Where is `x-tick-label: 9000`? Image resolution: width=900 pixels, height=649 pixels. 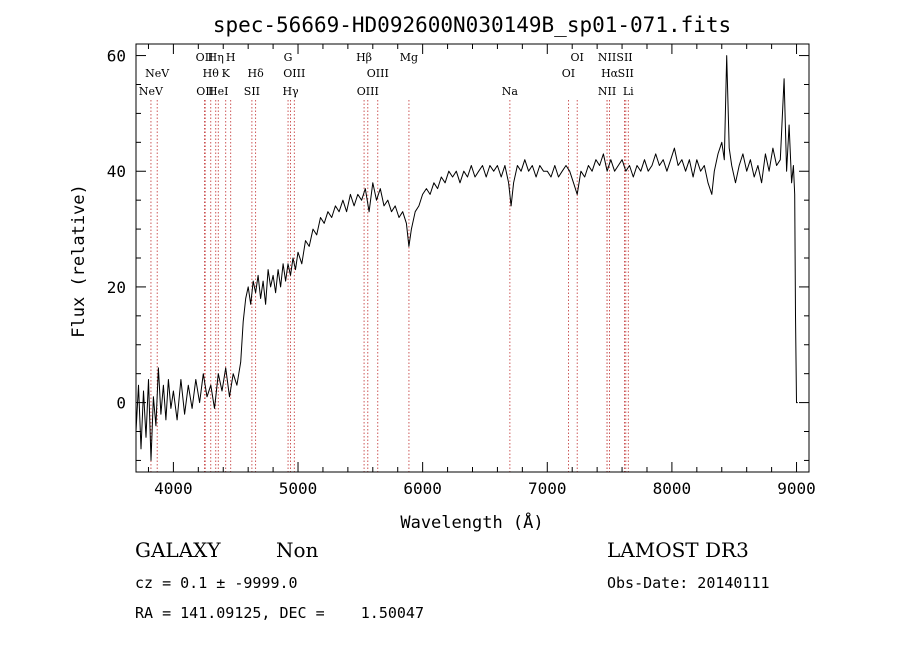
x-tick-label: 9000 is located at coordinates (796, 488).